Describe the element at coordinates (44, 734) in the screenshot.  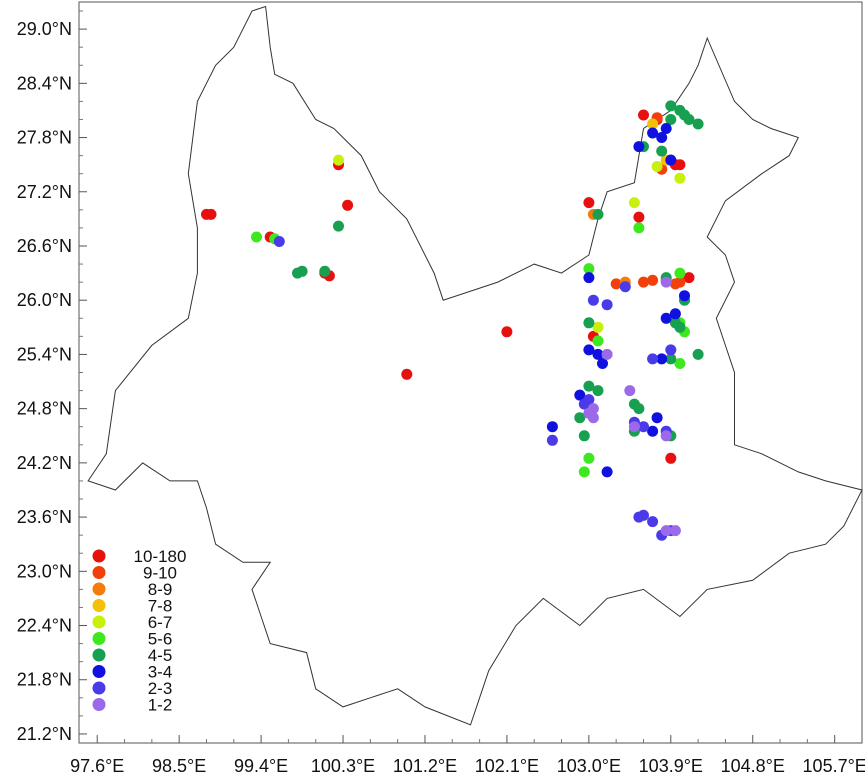
I see `y-tick-label: 21.2°N` at that location.